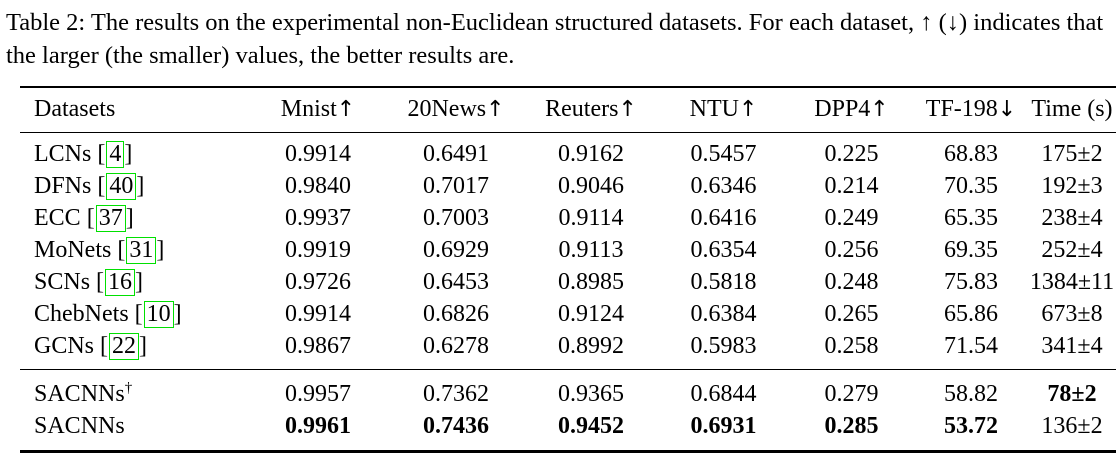  I want to click on metric-value: 0.6354, so click(723, 250).